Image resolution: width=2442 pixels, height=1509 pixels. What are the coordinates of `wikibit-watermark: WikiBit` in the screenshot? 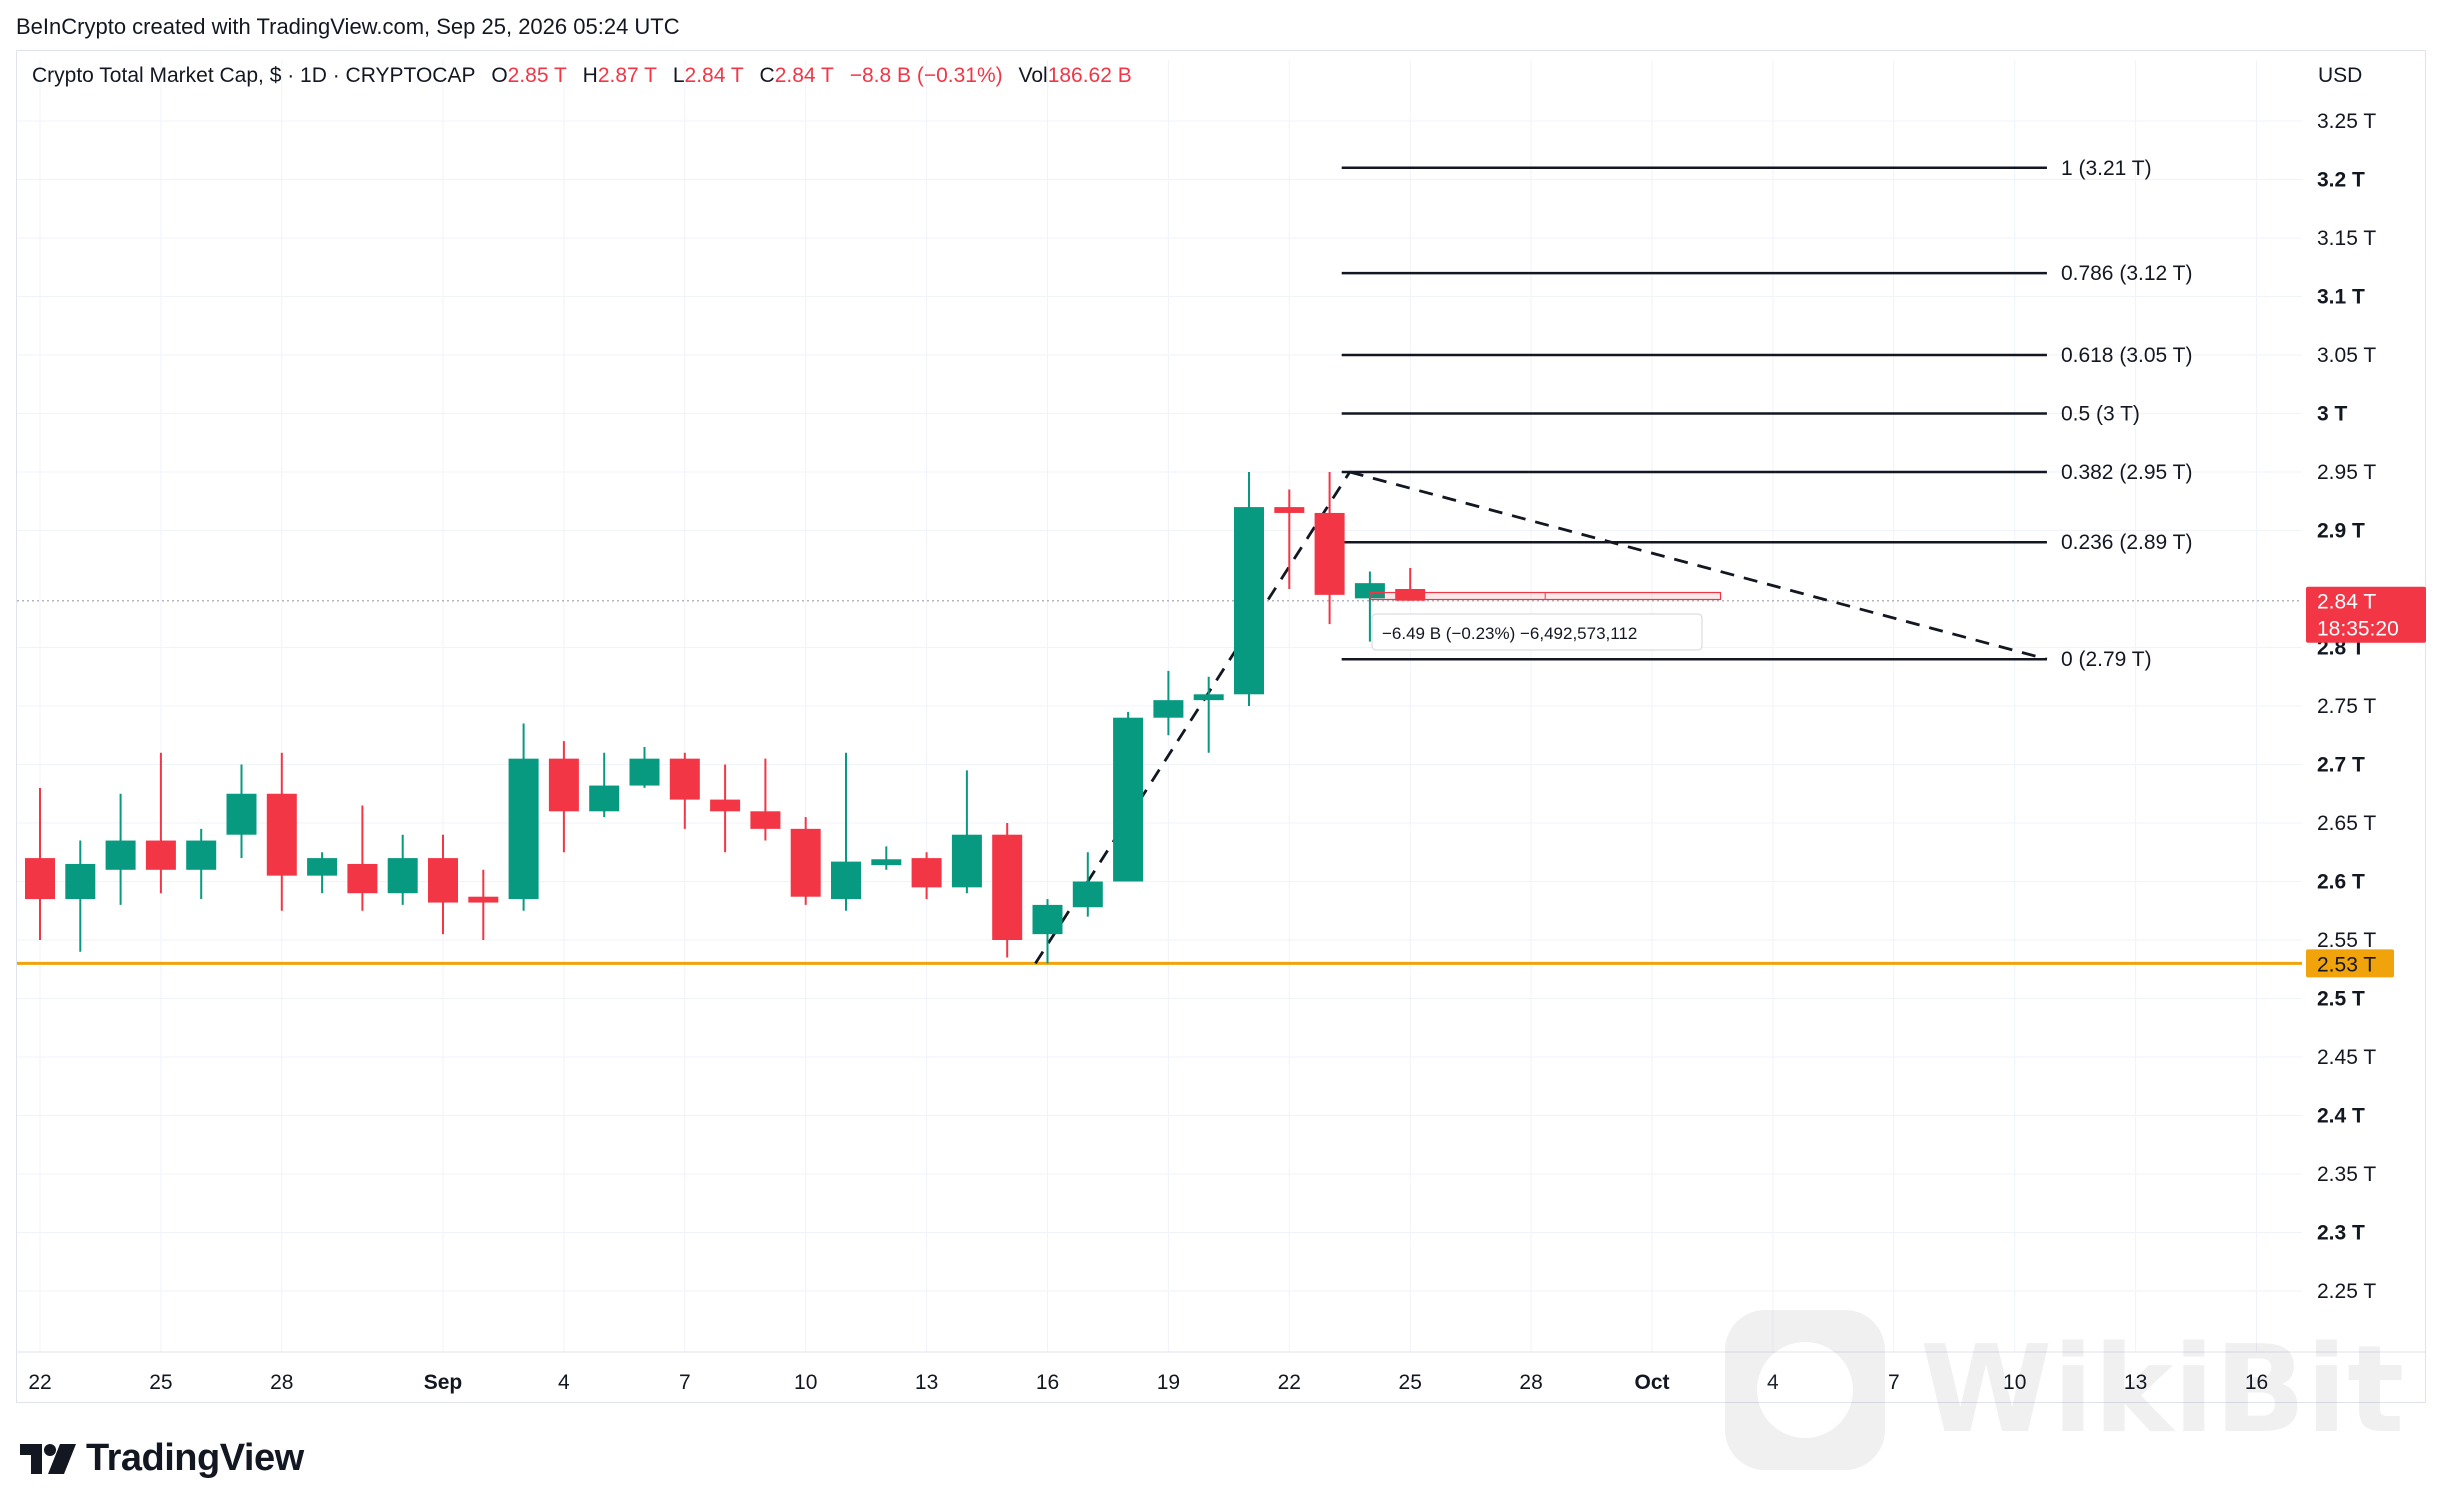 It's located at (2062, 1390).